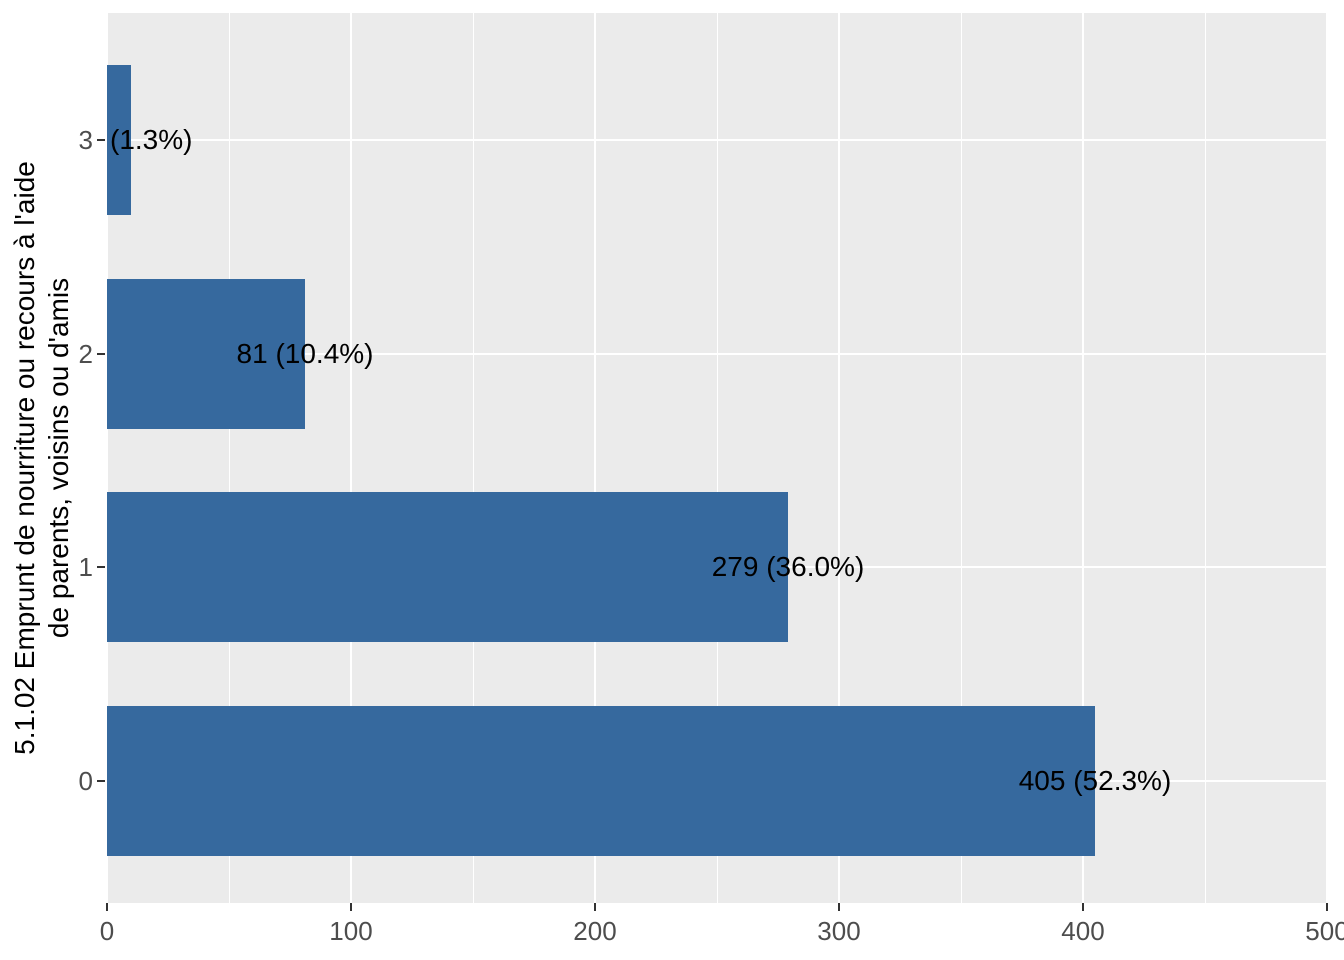 Image resolution: width=1344 pixels, height=960 pixels. What do you see at coordinates (1095, 780) in the screenshot?
I see `bar-value-label: 405 (52.3%)` at bounding box center [1095, 780].